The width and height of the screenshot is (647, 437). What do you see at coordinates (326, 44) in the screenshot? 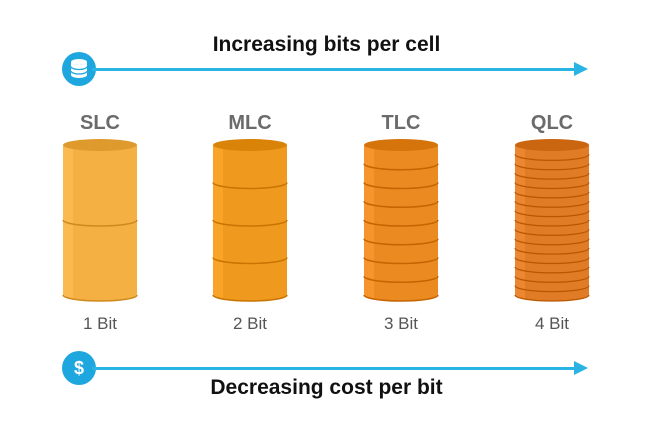
I see `top-title: Increasing bits per cell` at bounding box center [326, 44].